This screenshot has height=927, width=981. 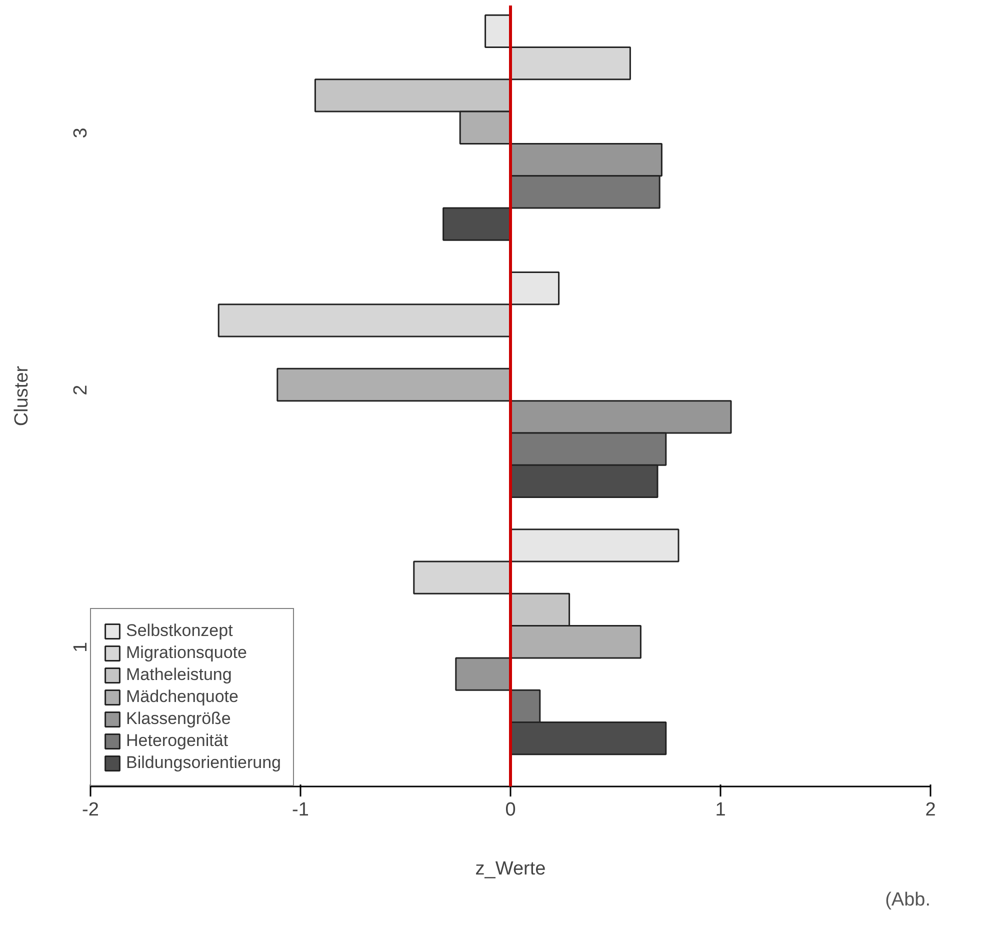 I want to click on legend-label: Heterogenität, so click(x=177, y=741).